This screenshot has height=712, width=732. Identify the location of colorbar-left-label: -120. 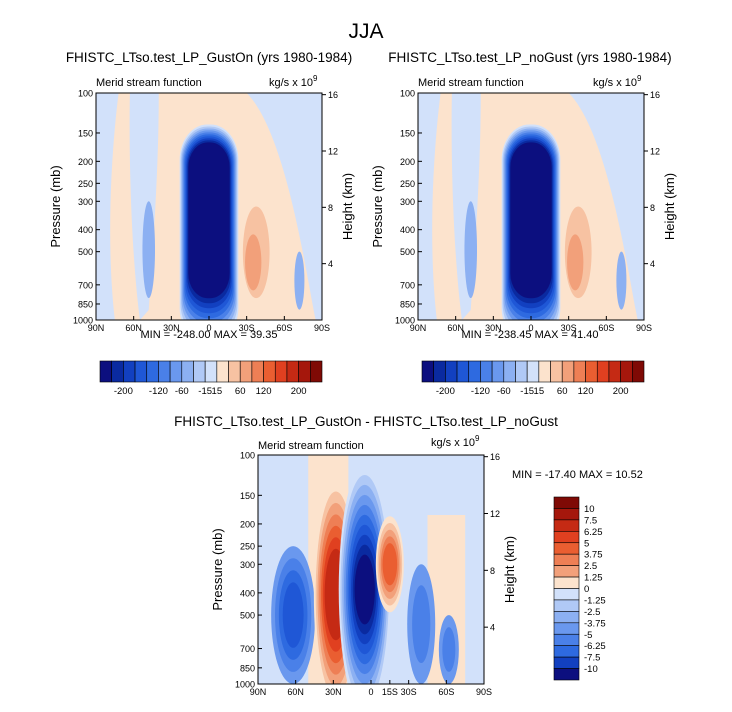
(158, 391).